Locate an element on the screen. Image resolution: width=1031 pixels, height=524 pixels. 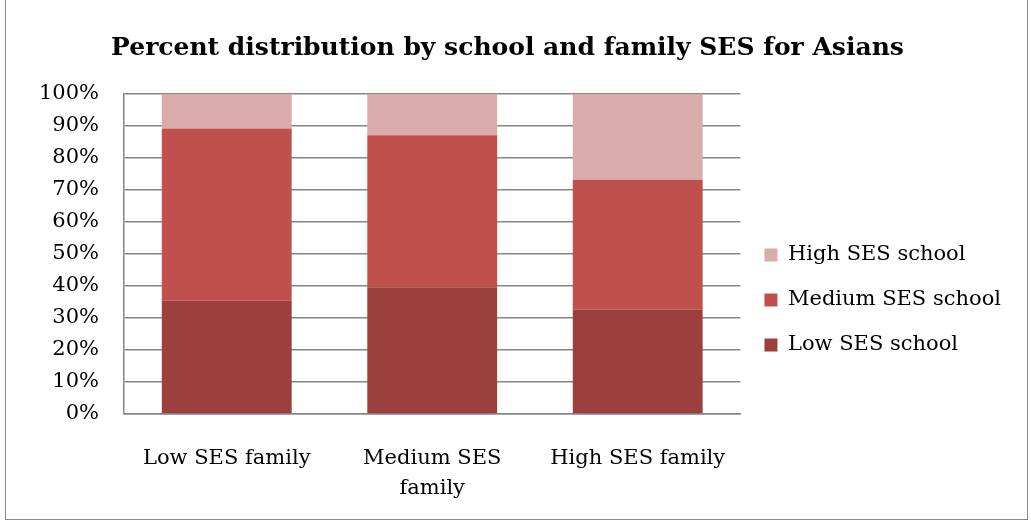
legend-label: High SES school is located at coordinates (876, 253).